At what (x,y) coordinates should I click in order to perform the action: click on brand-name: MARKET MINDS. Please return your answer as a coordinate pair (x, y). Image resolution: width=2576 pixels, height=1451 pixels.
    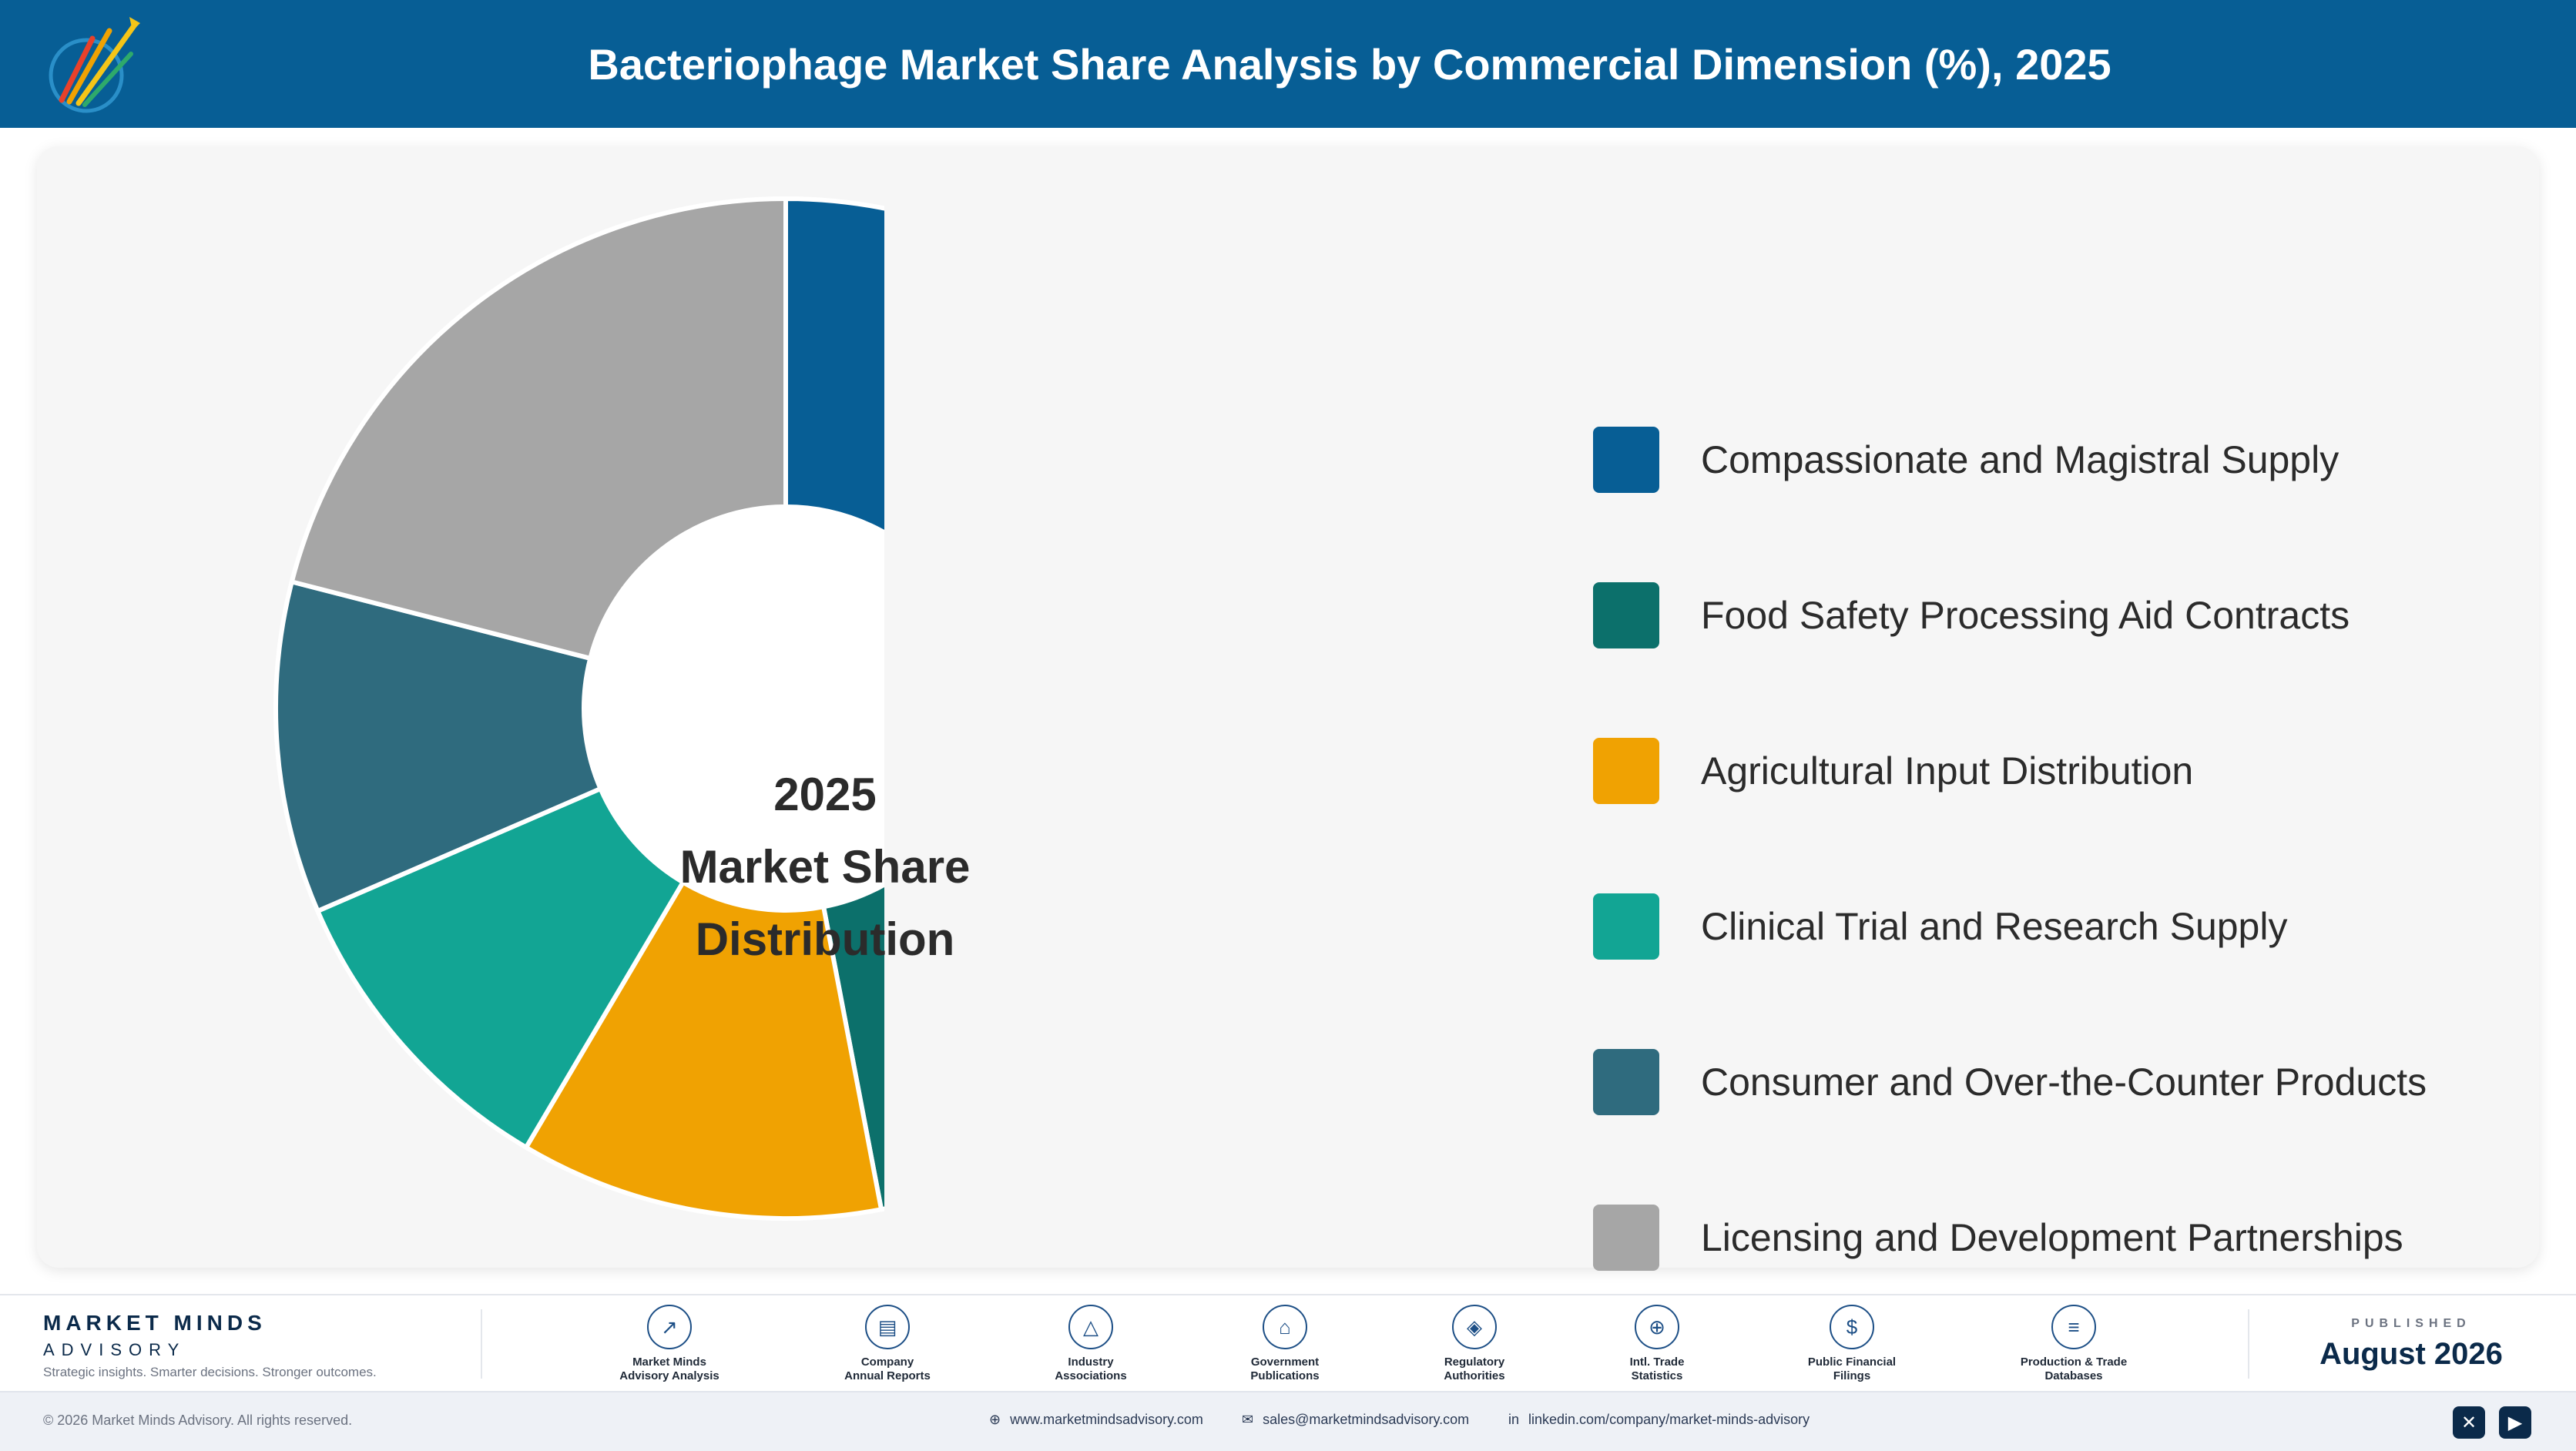
    Looking at the image, I should click on (155, 1323).